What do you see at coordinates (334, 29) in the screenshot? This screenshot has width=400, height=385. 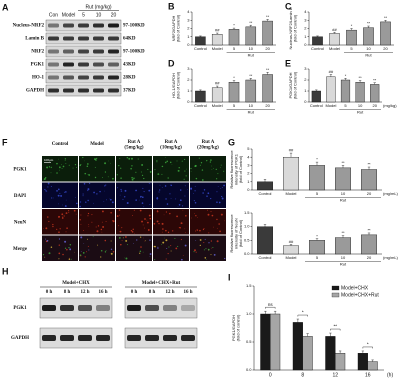 I see `significance: ##` at bounding box center [334, 29].